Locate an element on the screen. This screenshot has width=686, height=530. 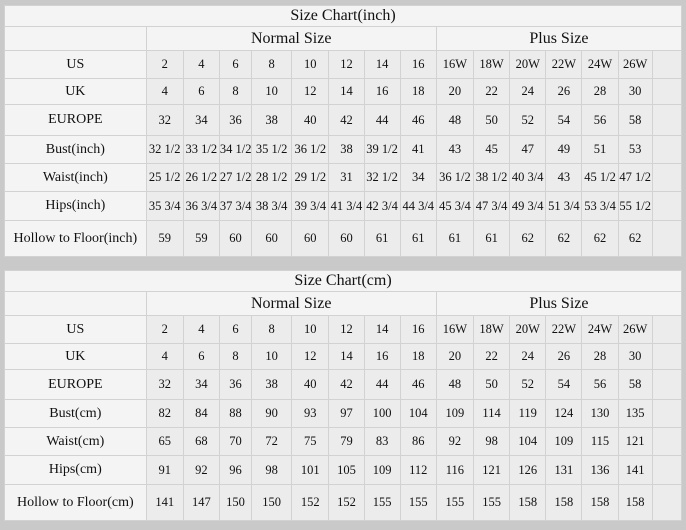
size-cell: 27 1/2 is located at coordinates (235, 177).